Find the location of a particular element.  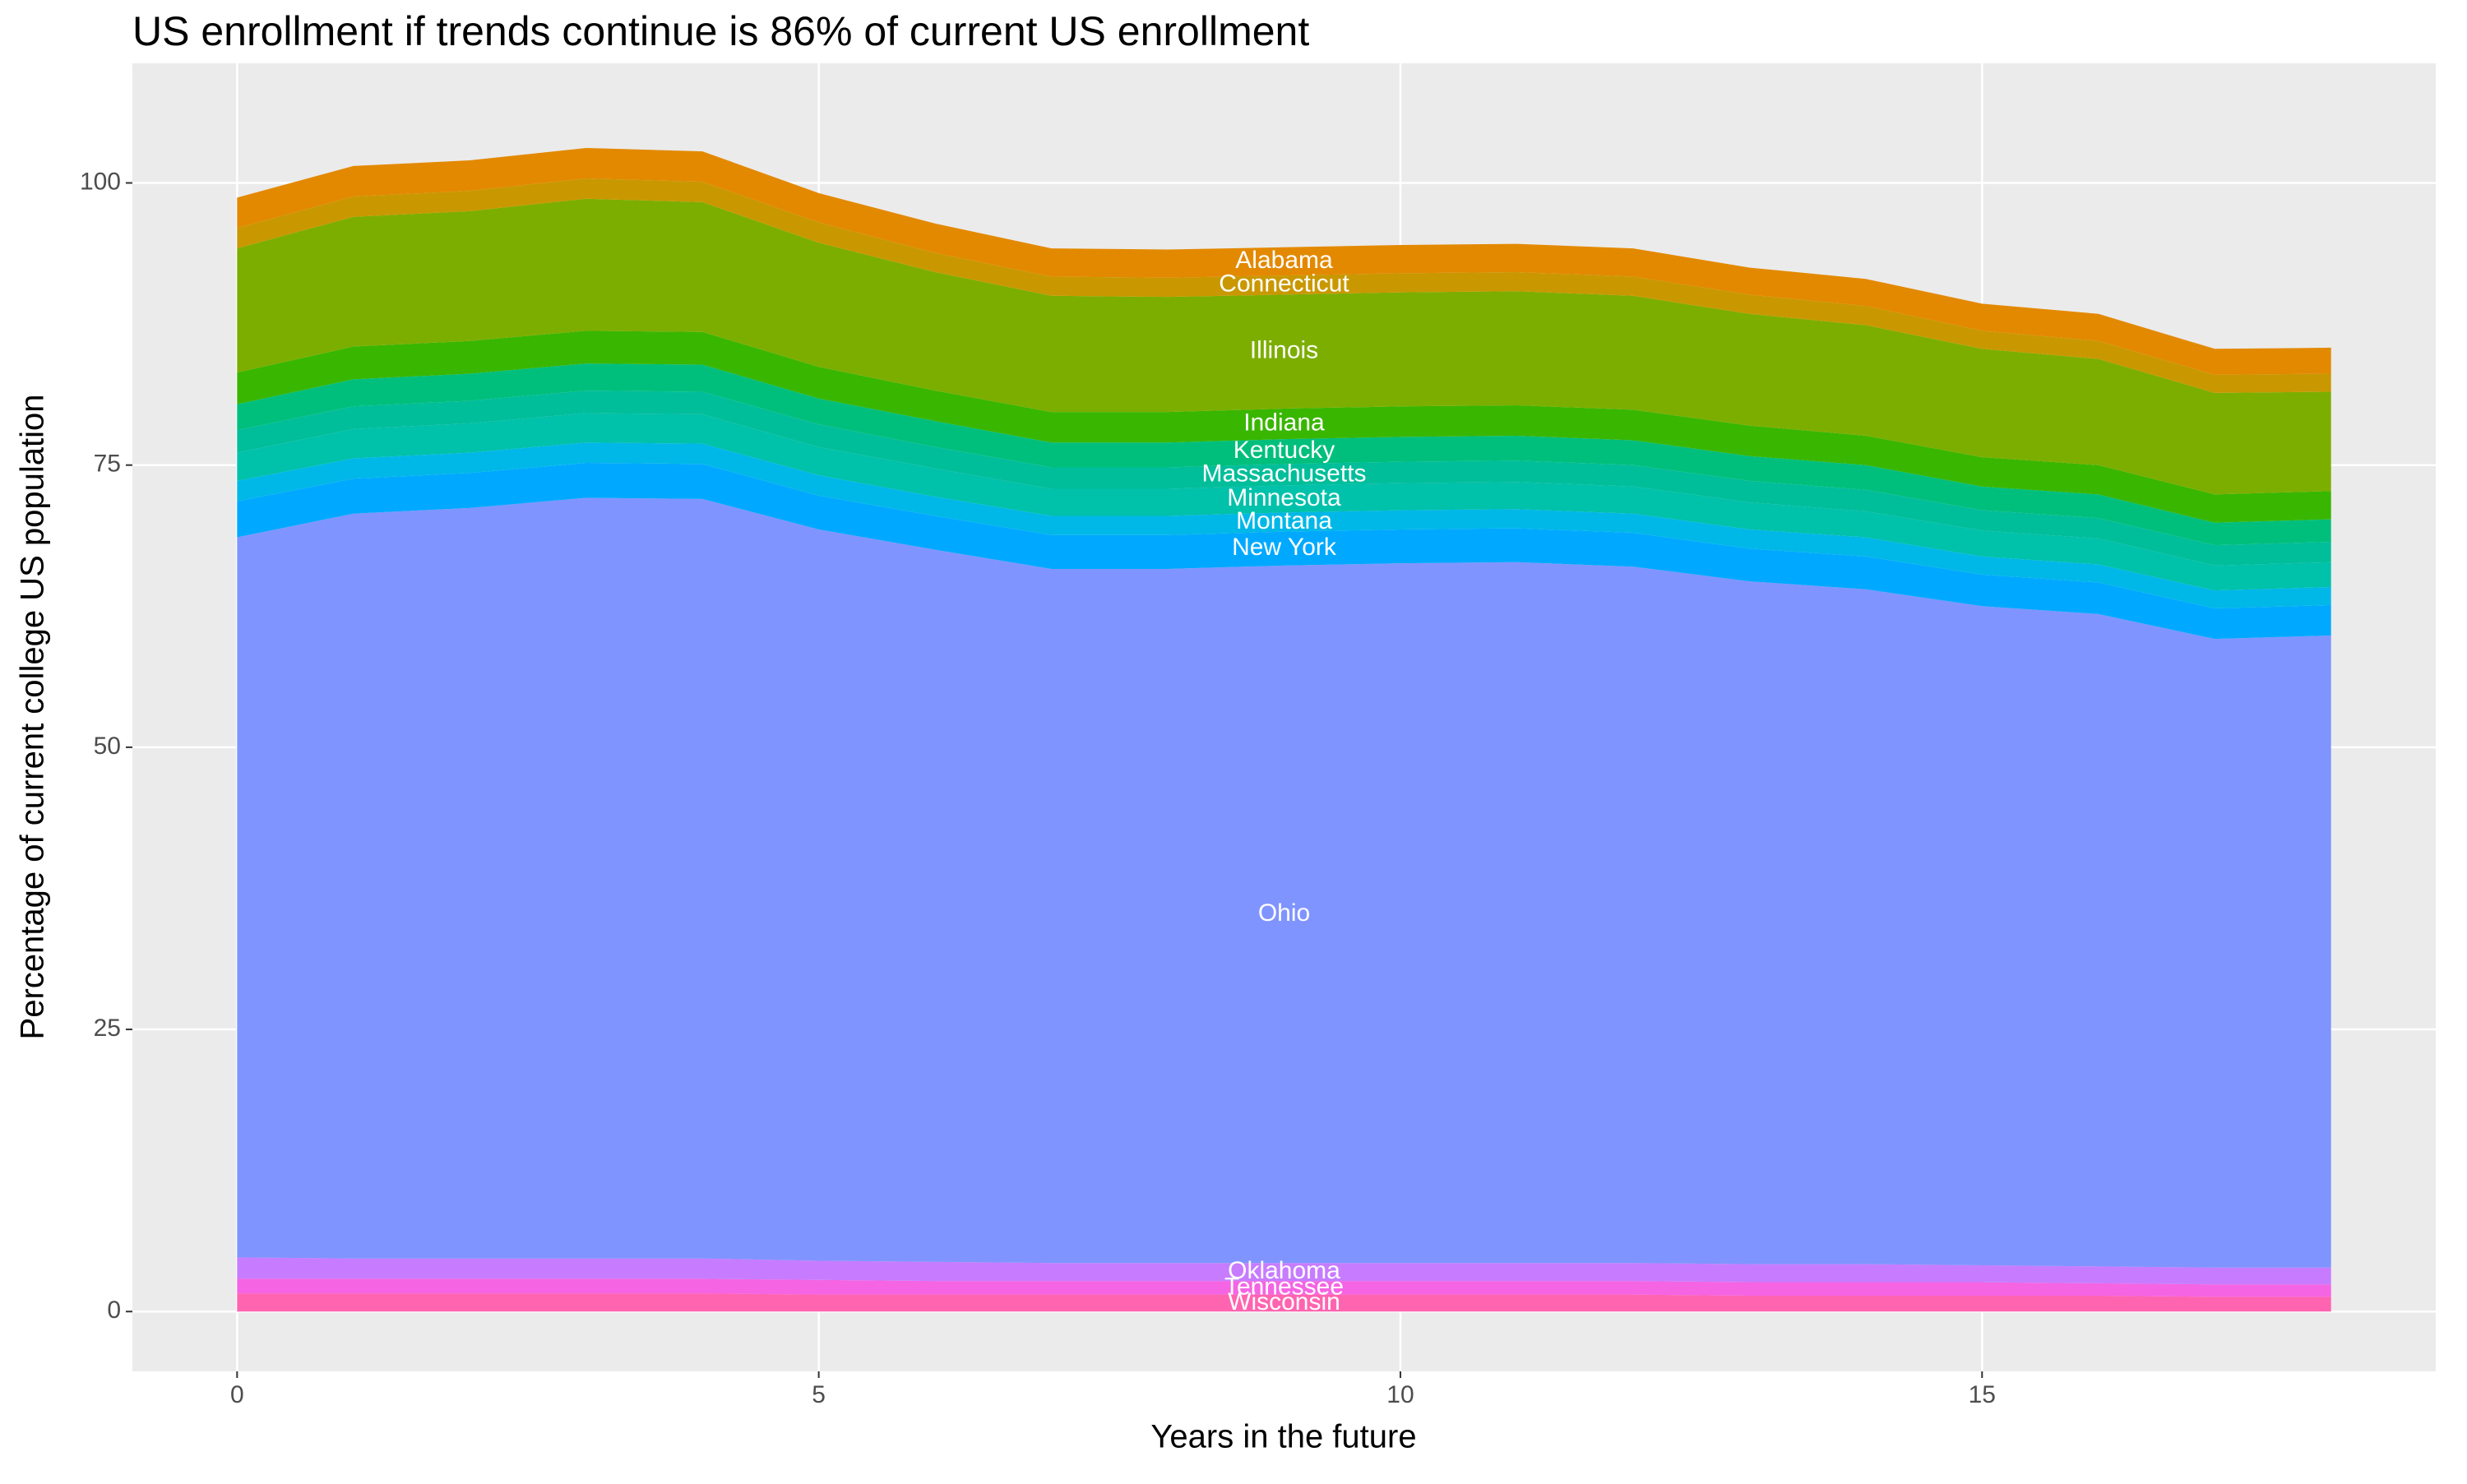

series-label: Tennessee is located at coordinates (1284, 1287).